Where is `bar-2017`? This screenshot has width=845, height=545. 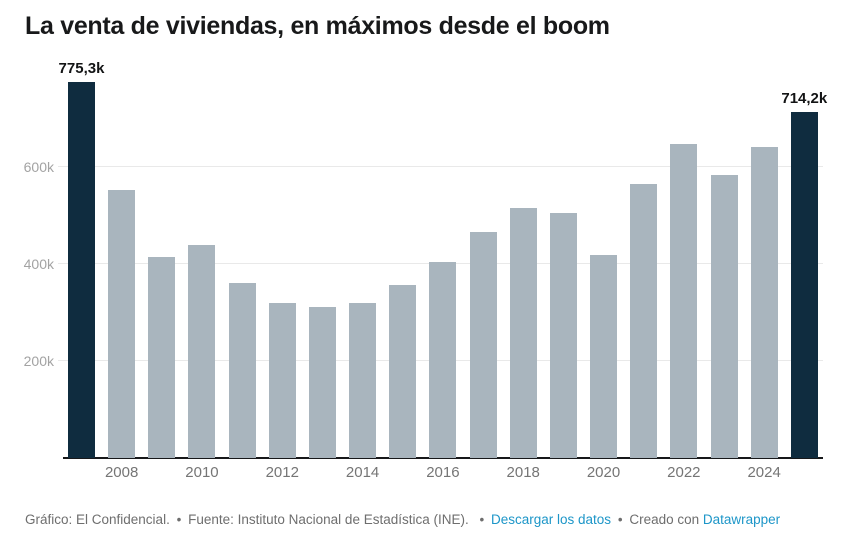
bar-2017 is located at coordinates (483, 344).